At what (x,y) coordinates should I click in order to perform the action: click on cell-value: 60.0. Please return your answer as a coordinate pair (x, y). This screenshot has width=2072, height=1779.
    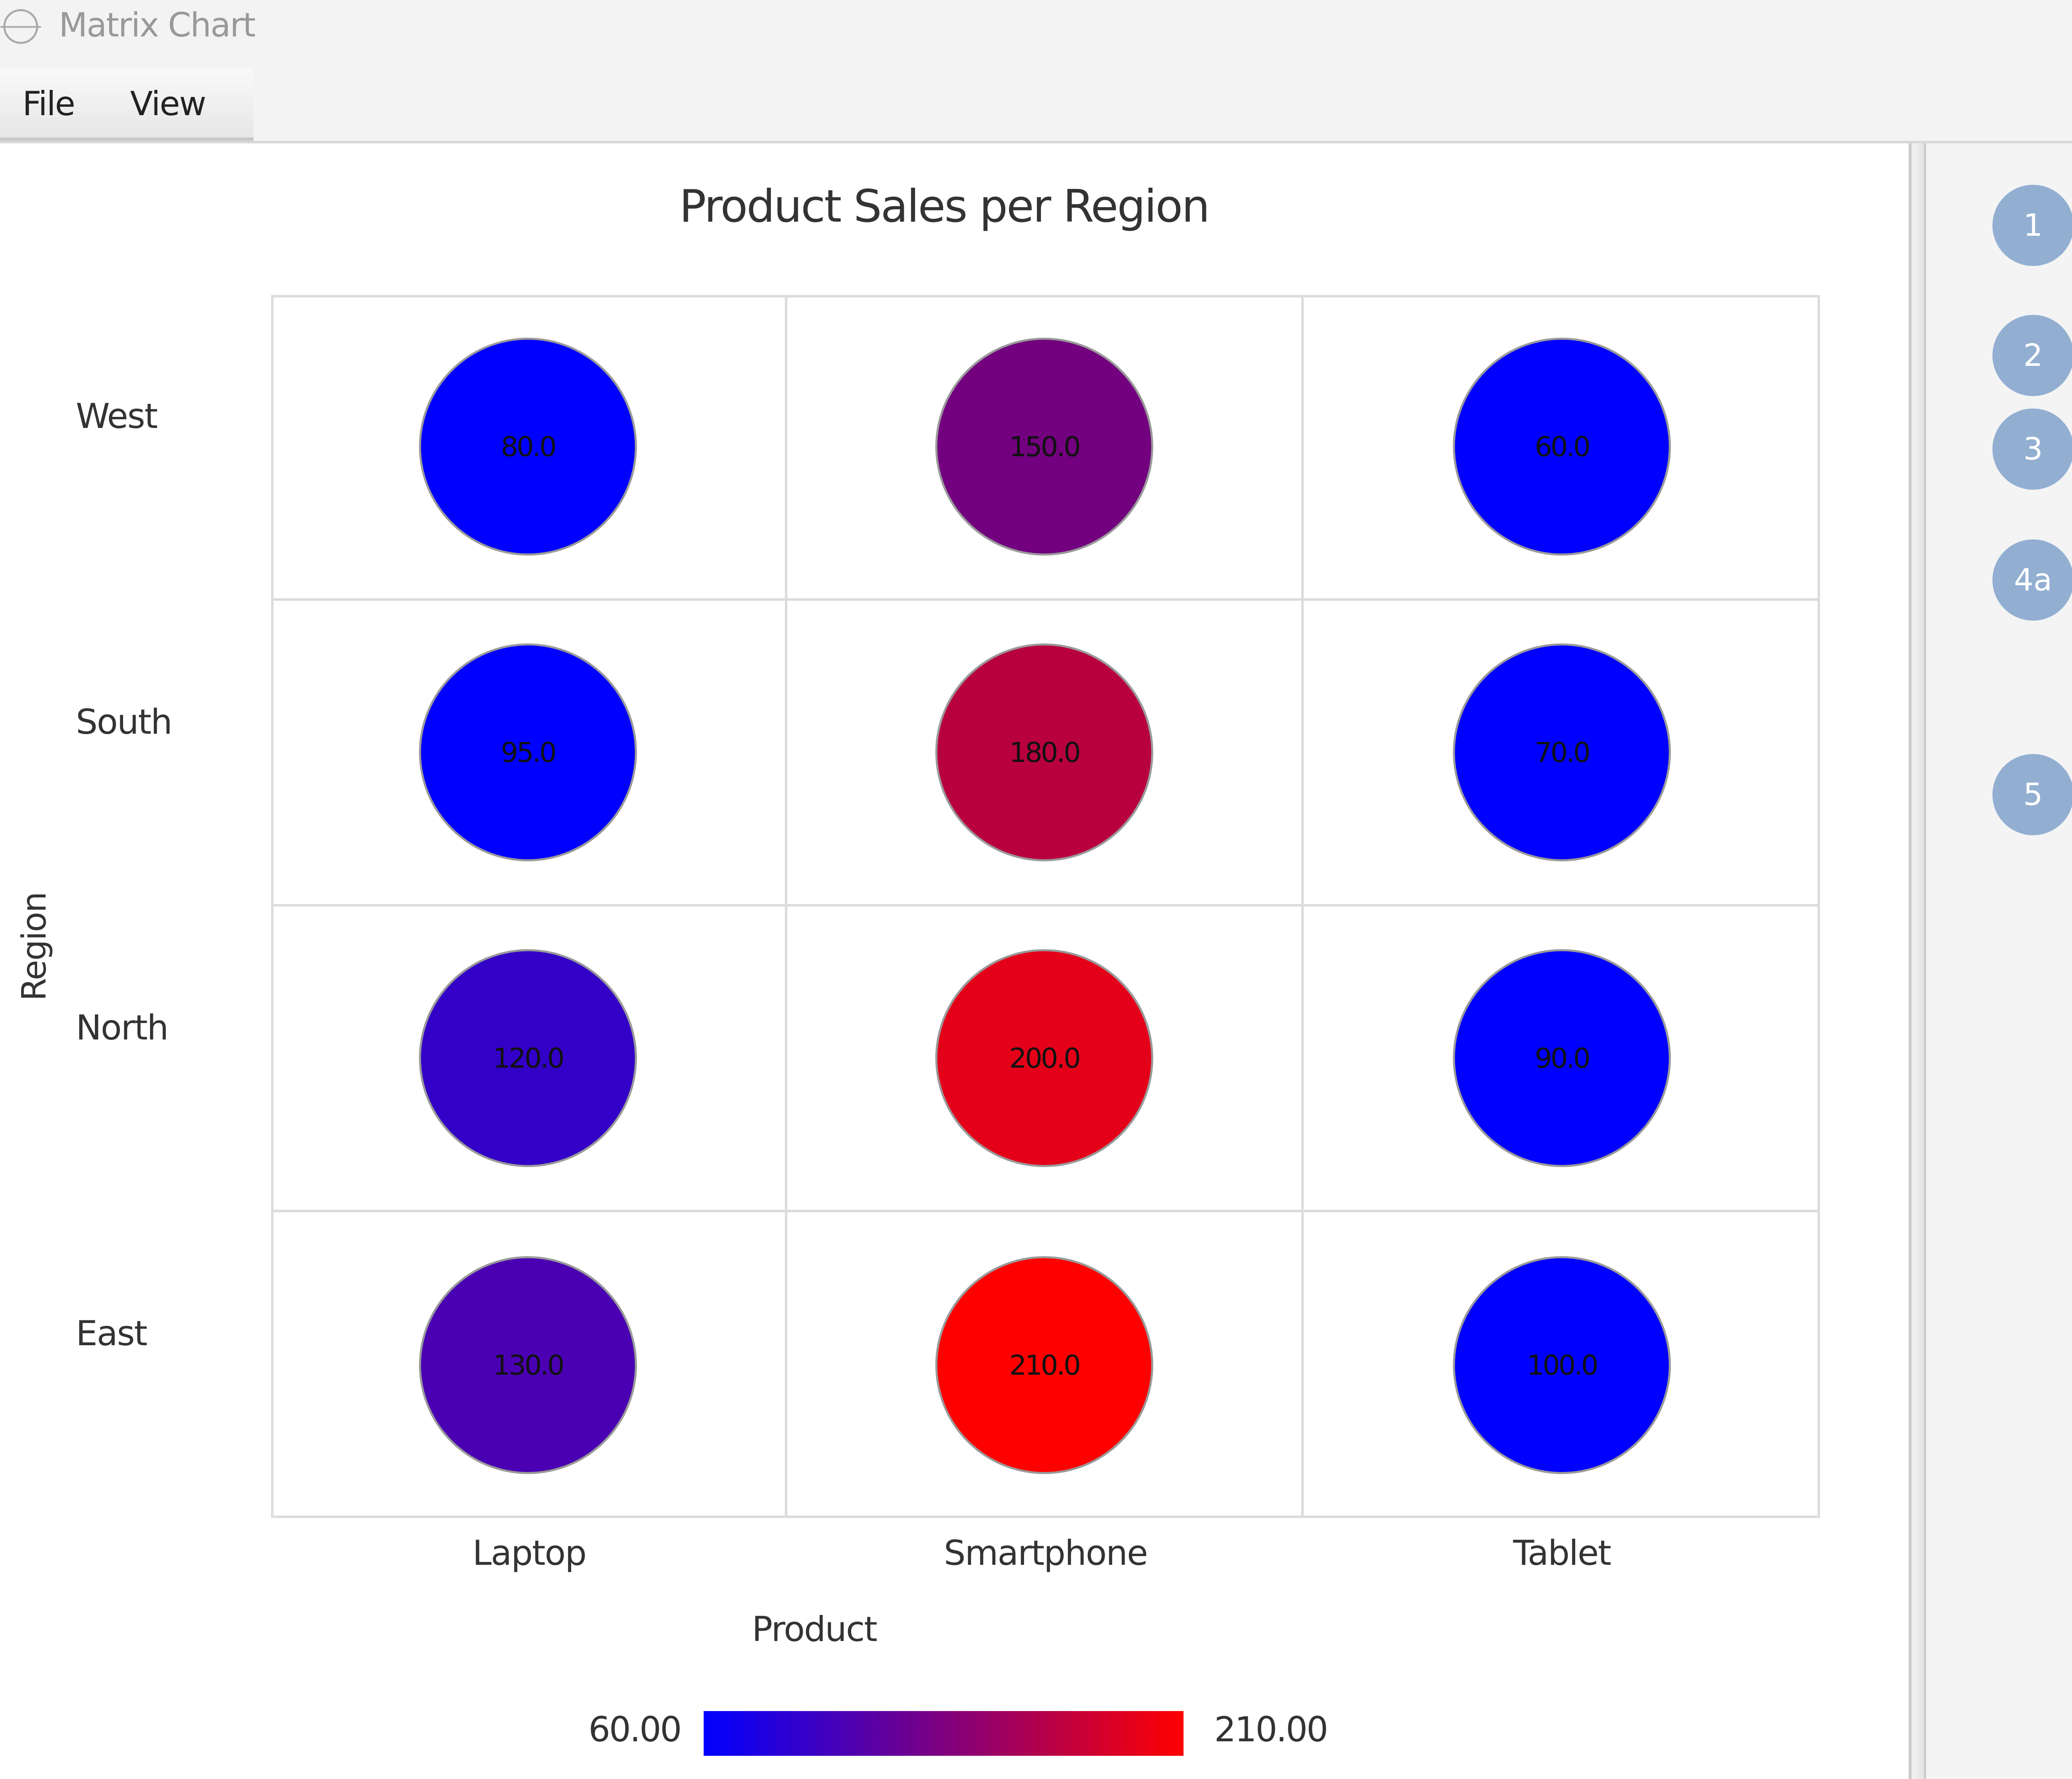
    Looking at the image, I should click on (1563, 446).